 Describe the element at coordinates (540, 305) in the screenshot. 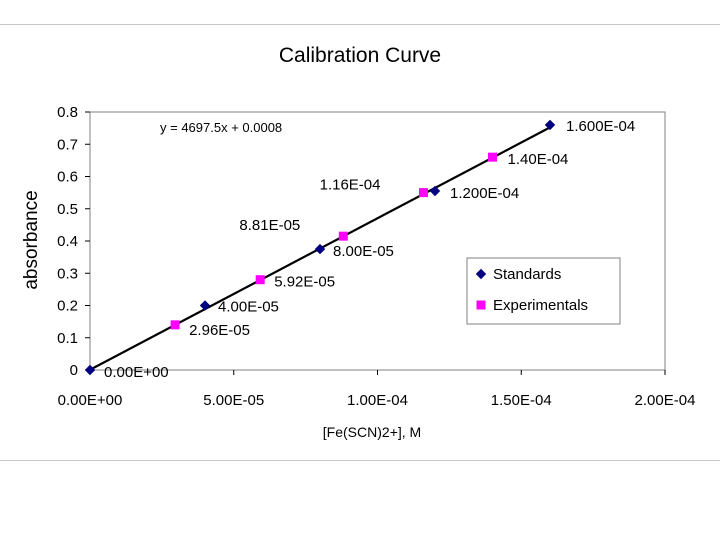

I see `legend-experimentals-label: Experimentals` at that location.